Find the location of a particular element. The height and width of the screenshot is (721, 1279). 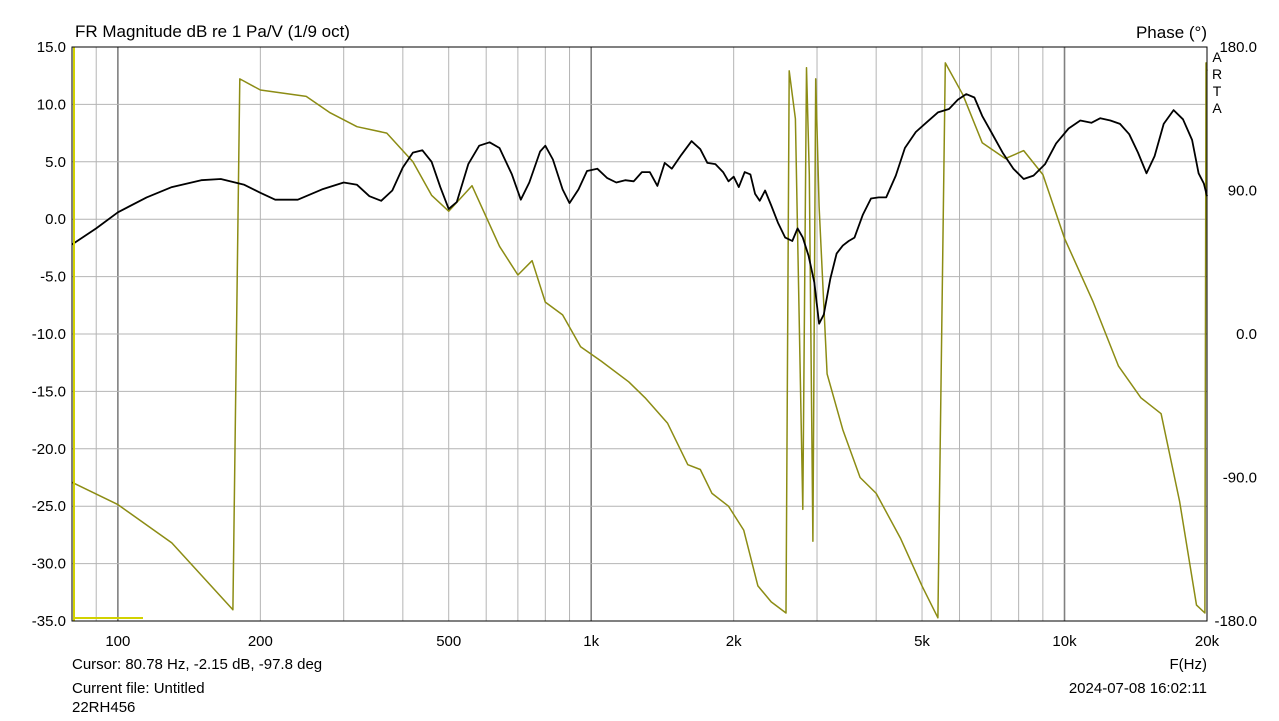

y-tick-label: -25.0 is located at coordinates (49, 506).